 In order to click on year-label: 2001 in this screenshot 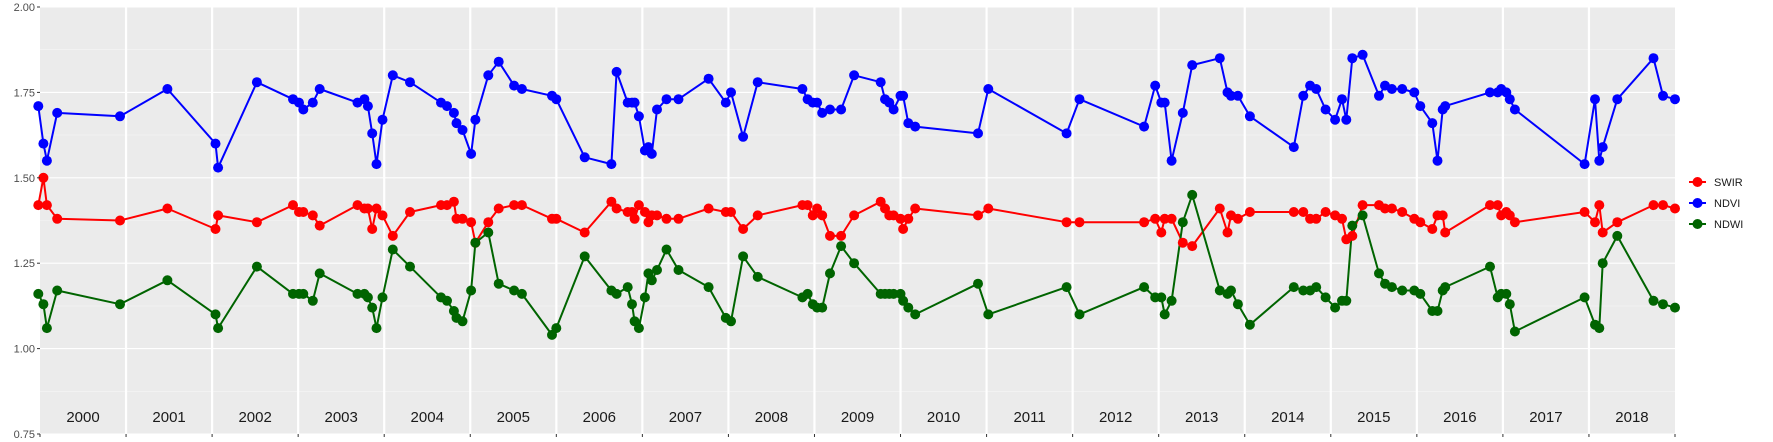, I will do `click(168, 417)`.